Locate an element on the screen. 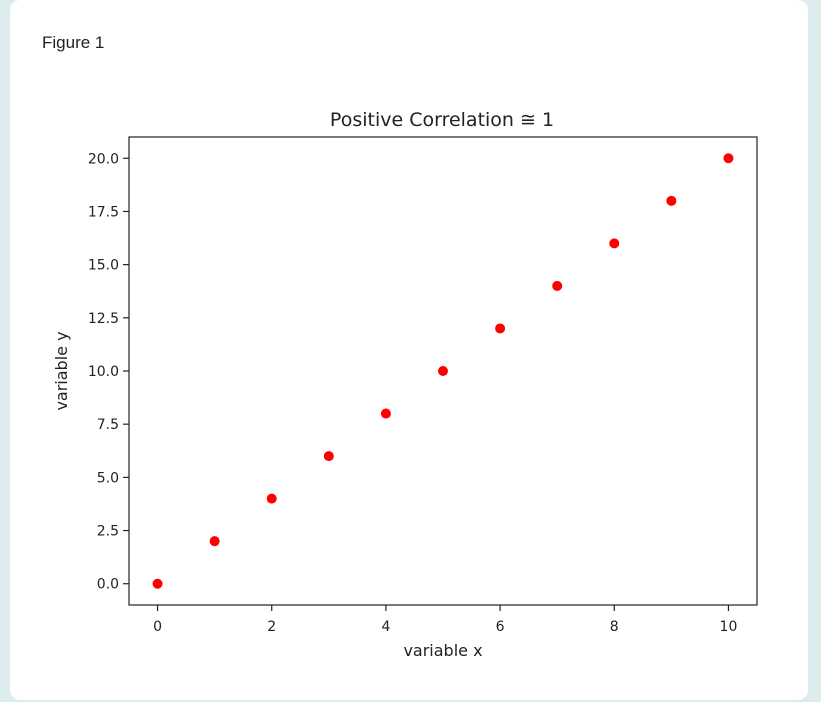 This screenshot has width=821, height=702. y-tick-label: 20.0 is located at coordinates (103, 159).